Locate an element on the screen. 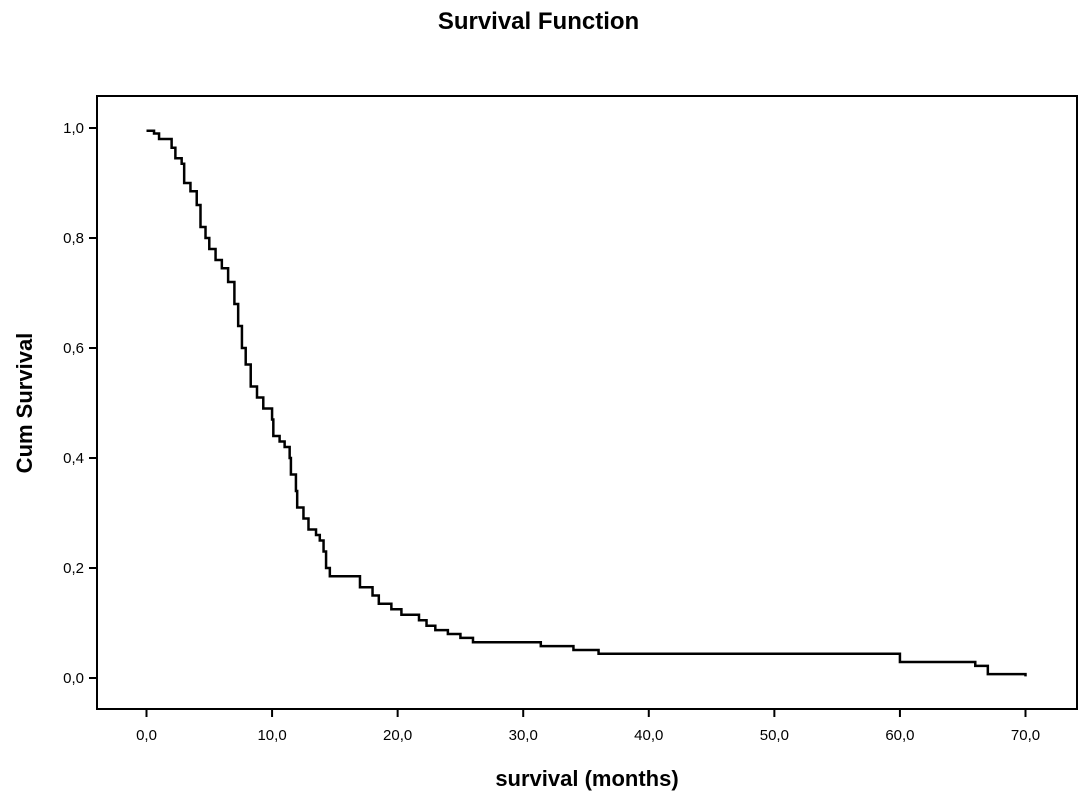 This screenshot has width=1087, height=809. x-tick-label: 10,0 is located at coordinates (271, 735).